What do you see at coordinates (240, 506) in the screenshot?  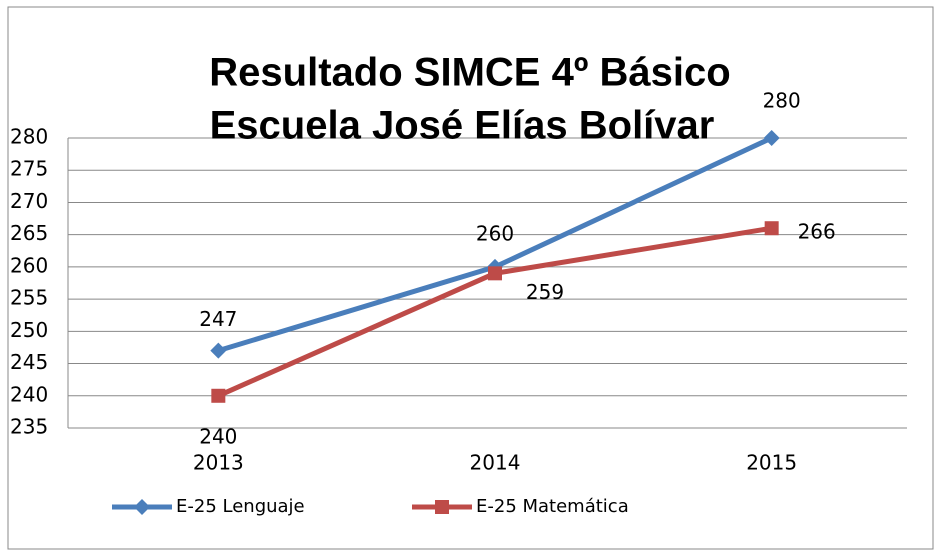 I see `legend-label: E-25 Lenguaje` at bounding box center [240, 506].